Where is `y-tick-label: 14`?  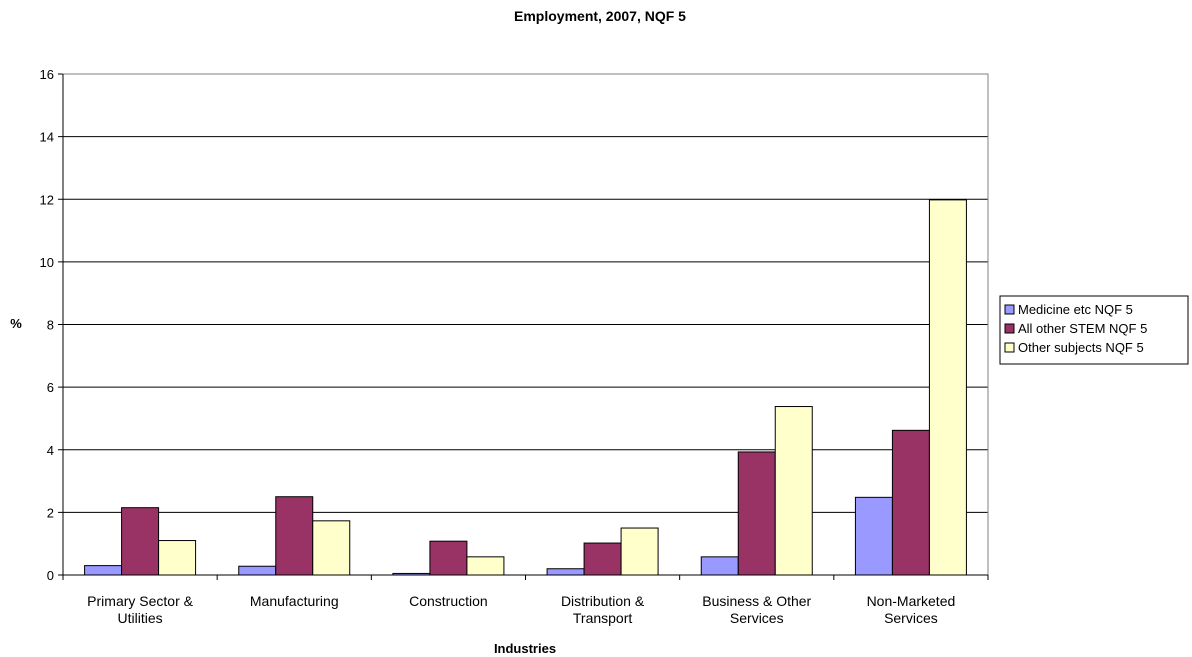 y-tick-label: 14 is located at coordinates (47, 137).